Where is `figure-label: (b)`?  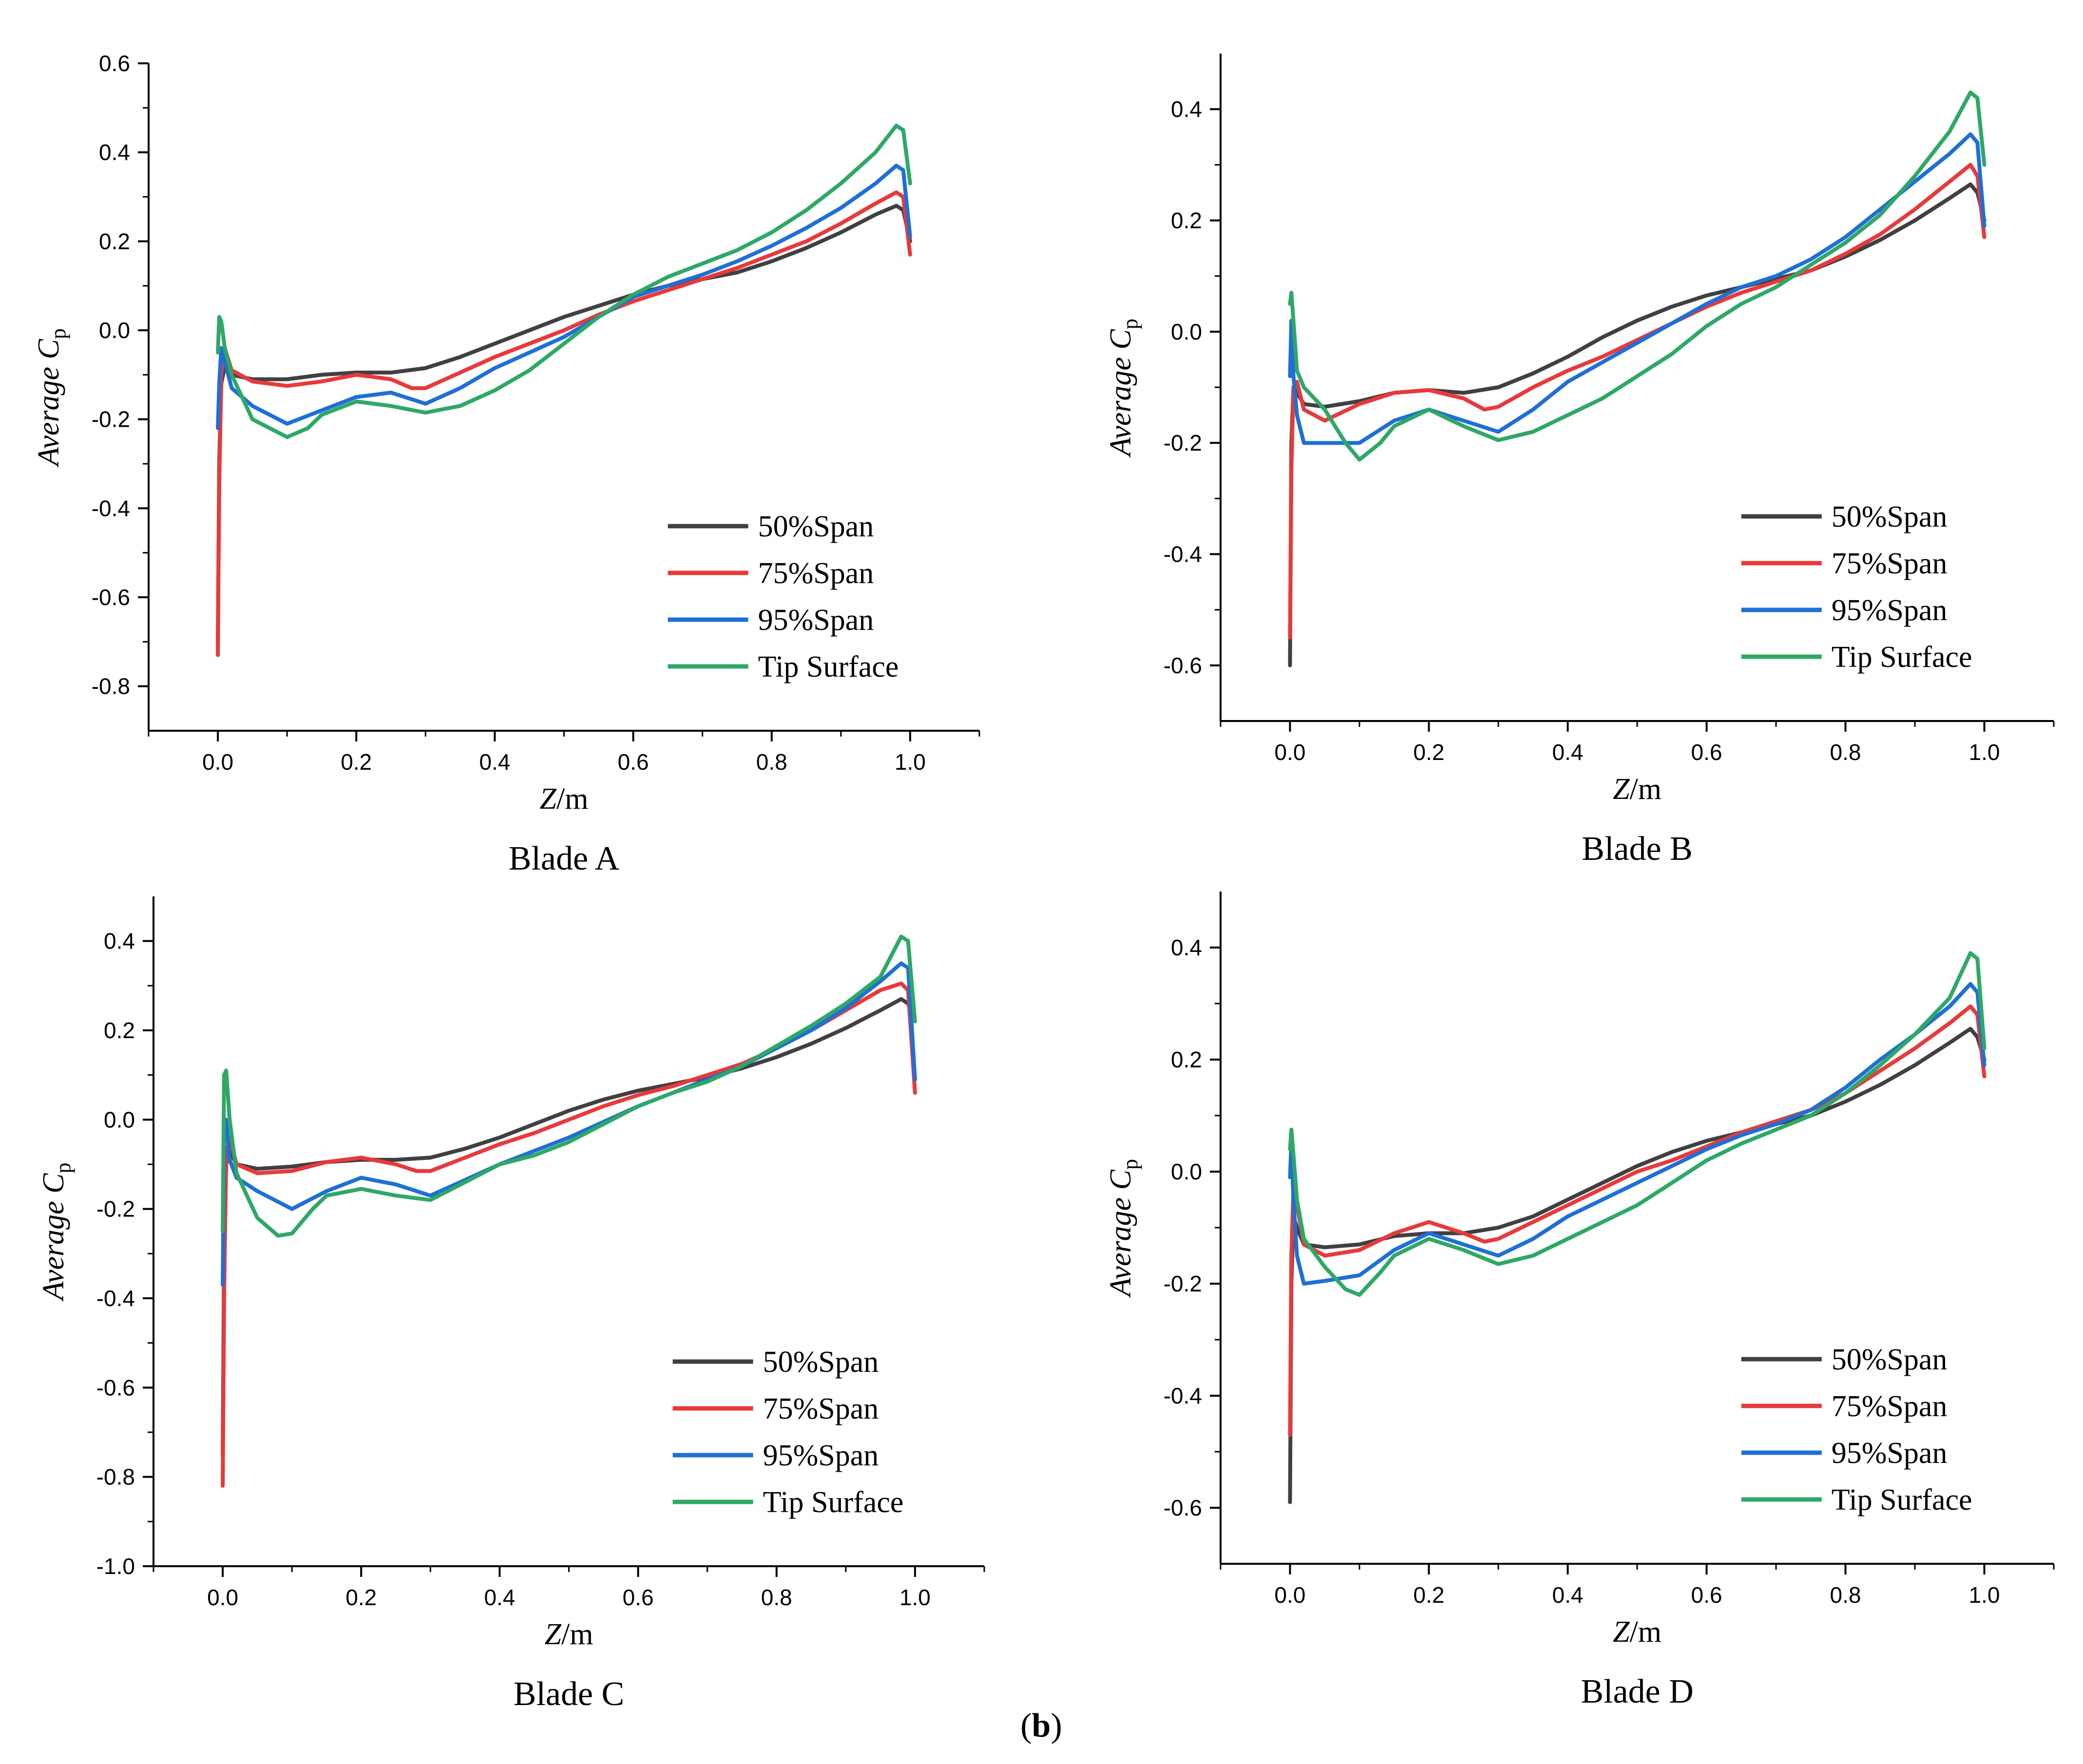 figure-label: (b) is located at coordinates (1041, 1726).